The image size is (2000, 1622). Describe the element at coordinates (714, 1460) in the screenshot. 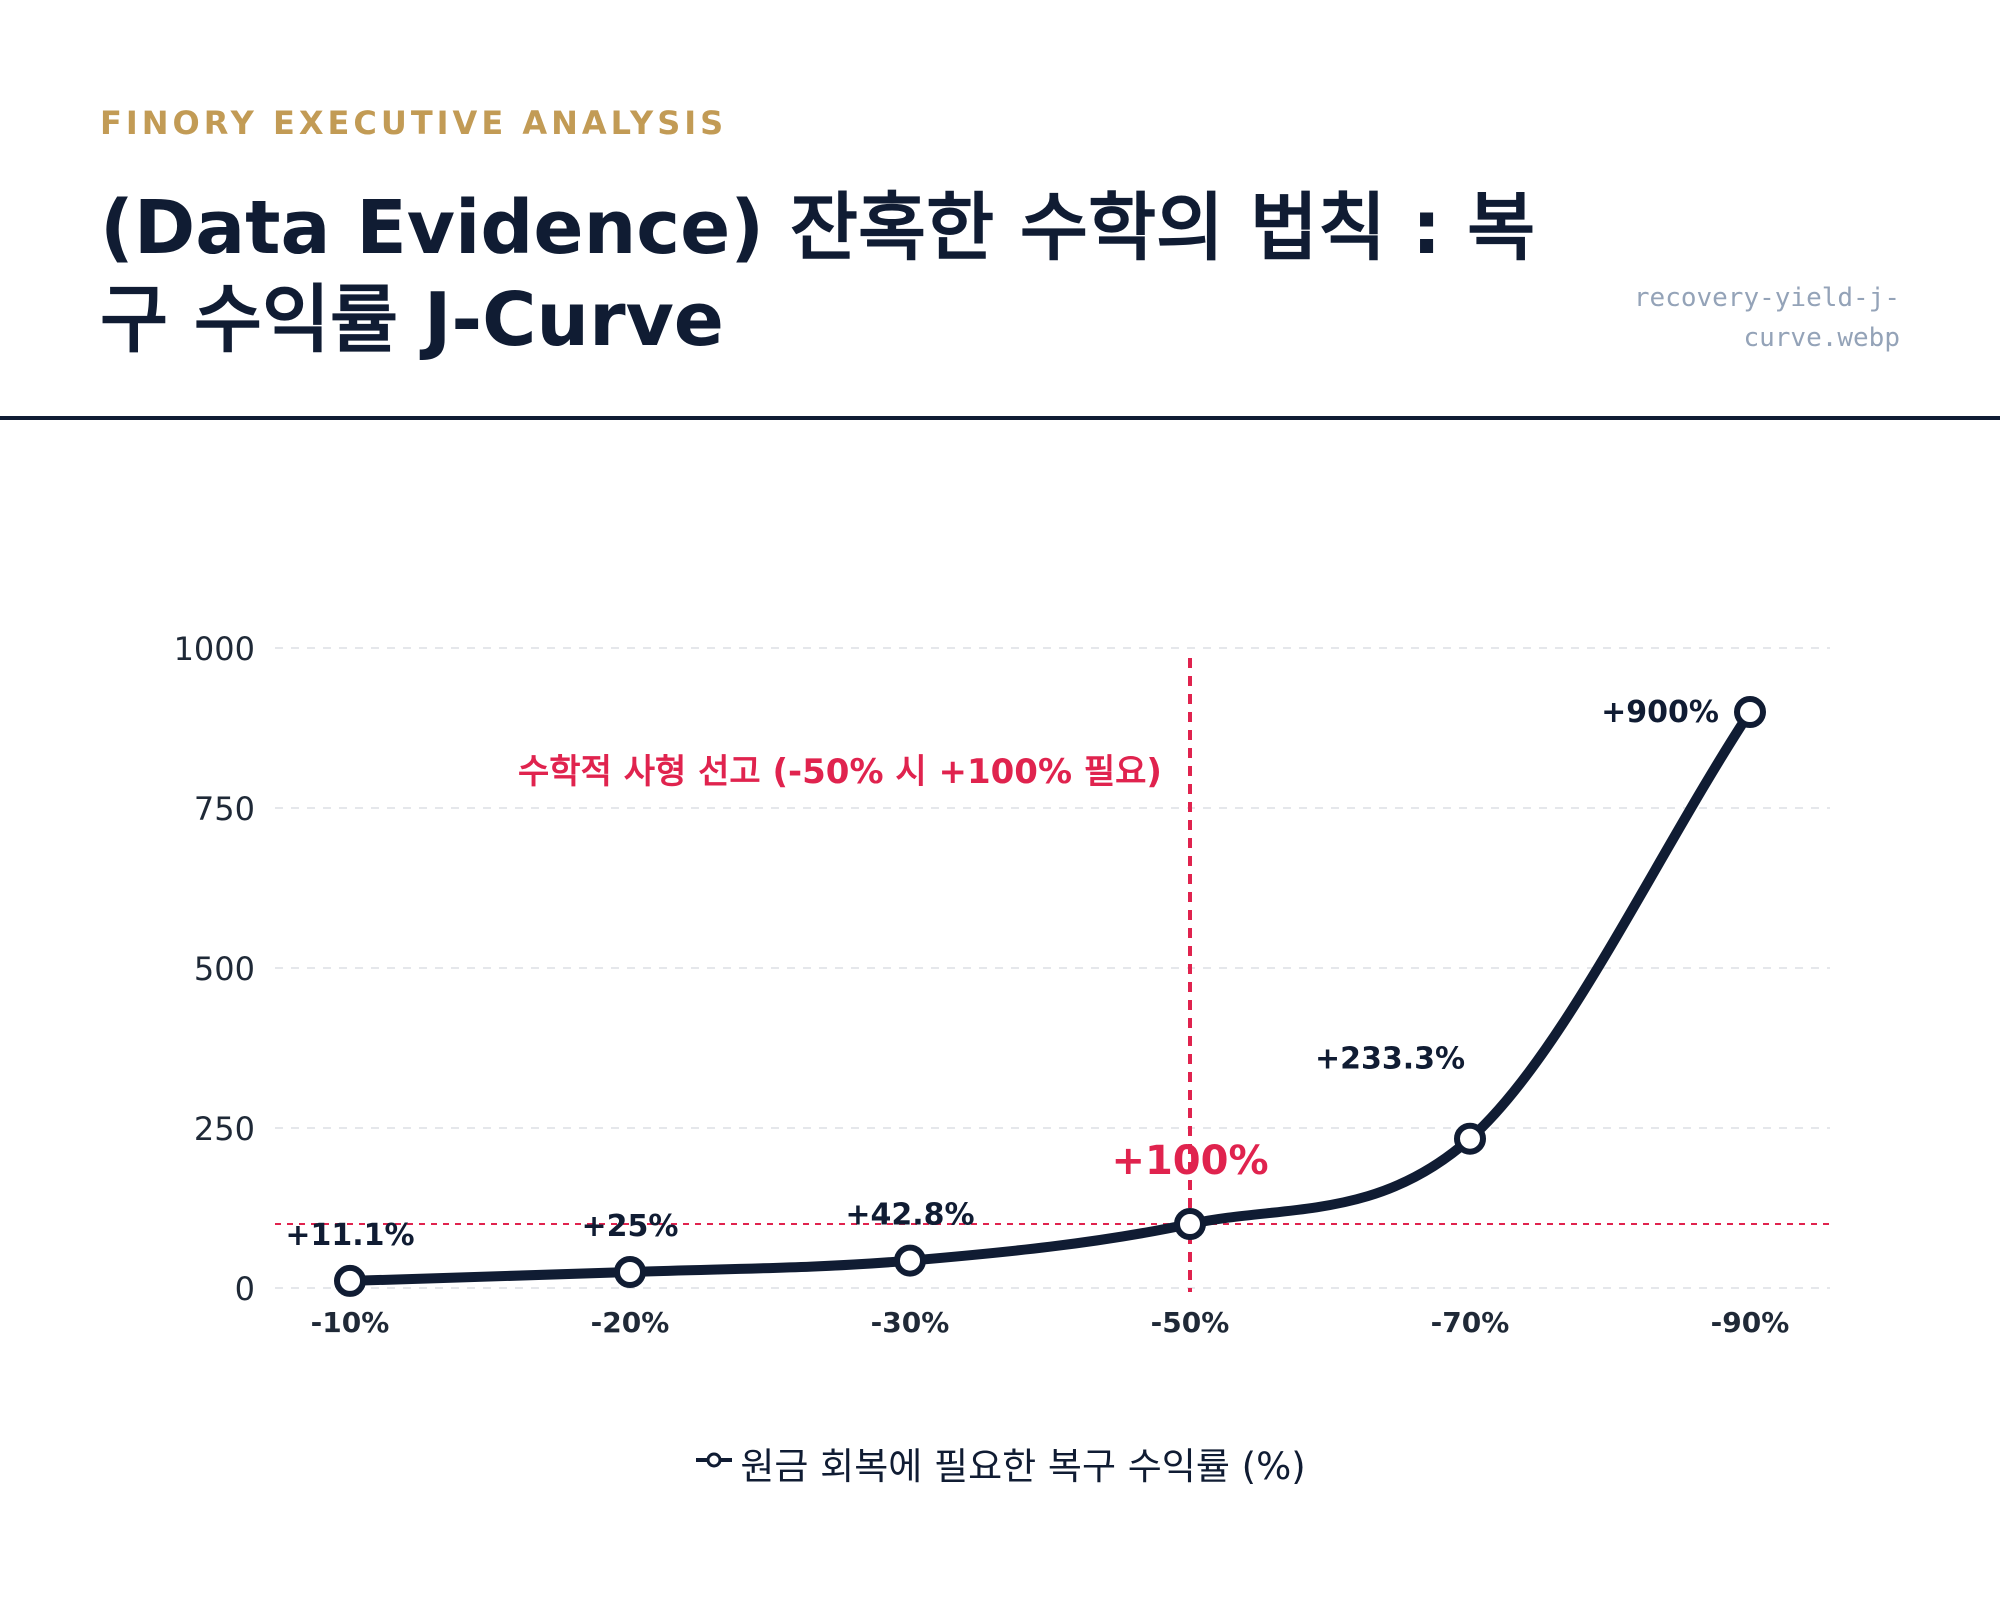

I see `legend-marker-icon` at that location.